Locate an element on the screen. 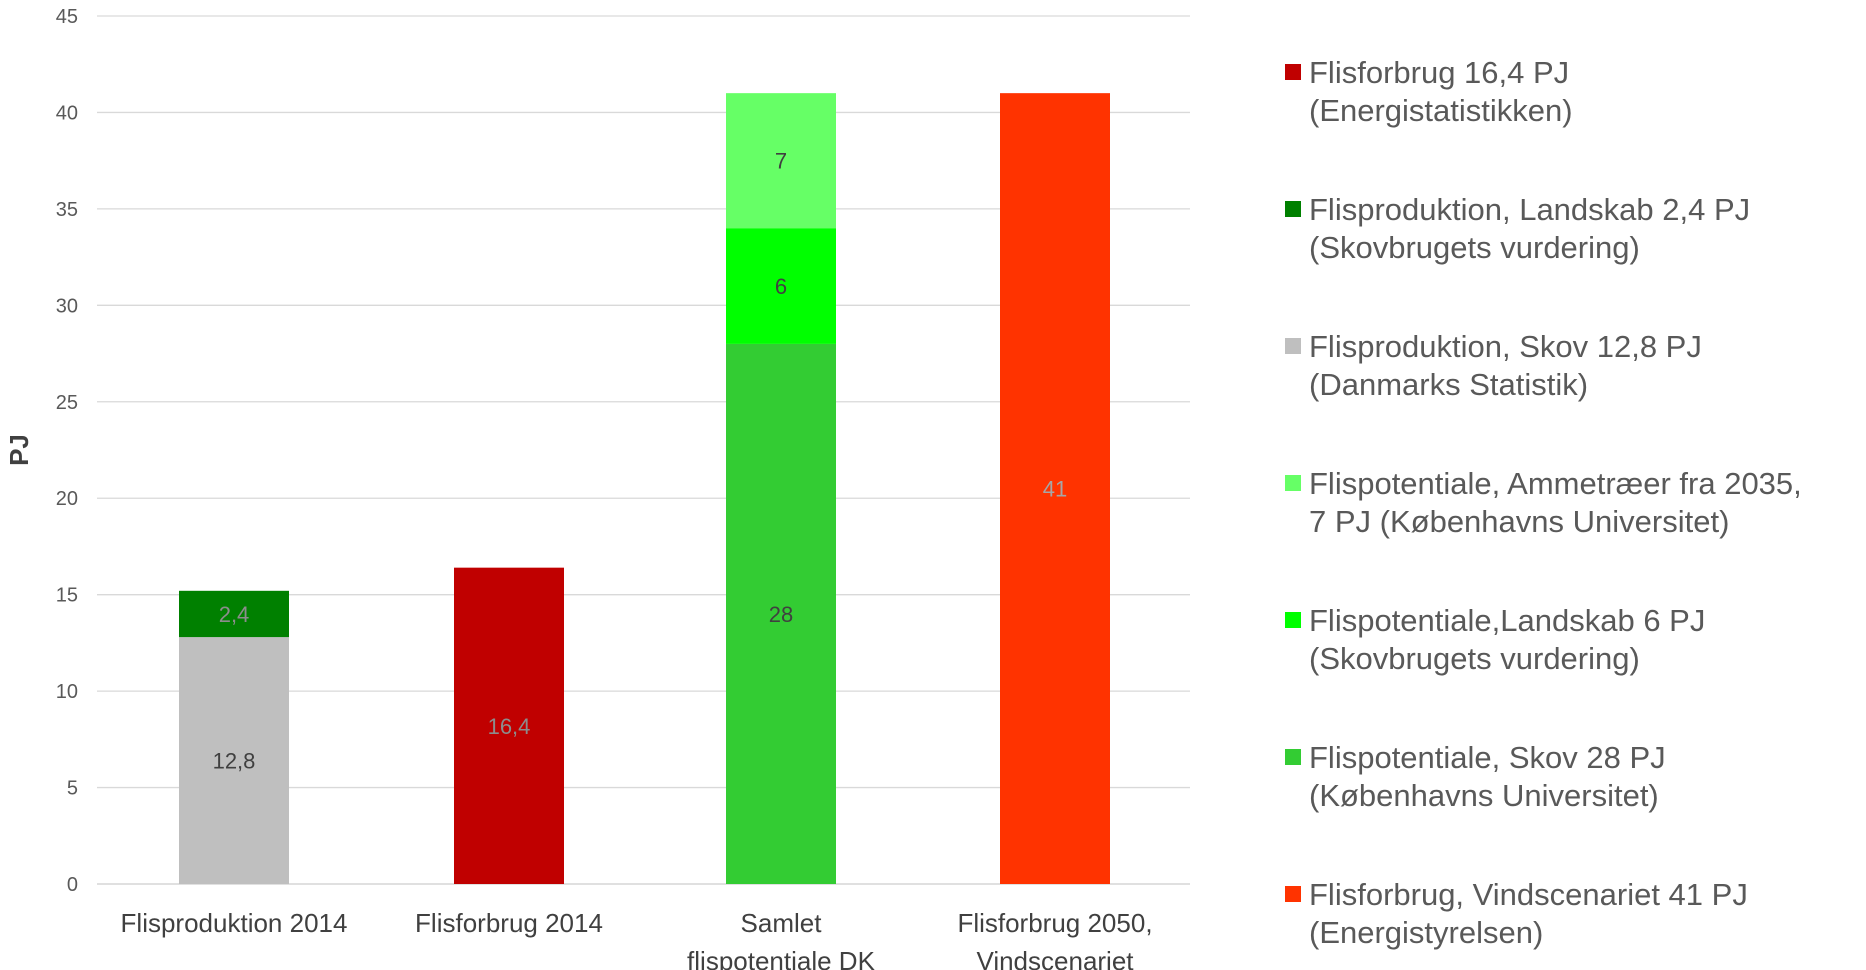  bar-data-label: 7 is located at coordinates (781, 161).